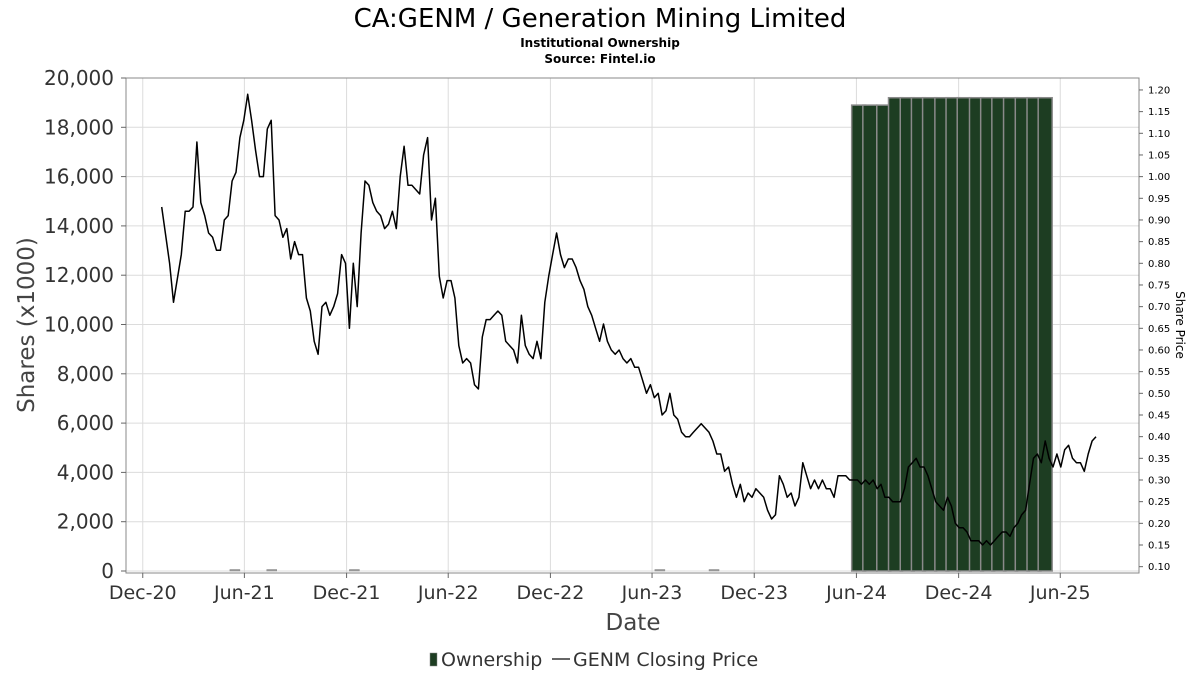  What do you see at coordinates (79, 275) in the screenshot?
I see `left-tick-label: 12,000` at bounding box center [79, 275].